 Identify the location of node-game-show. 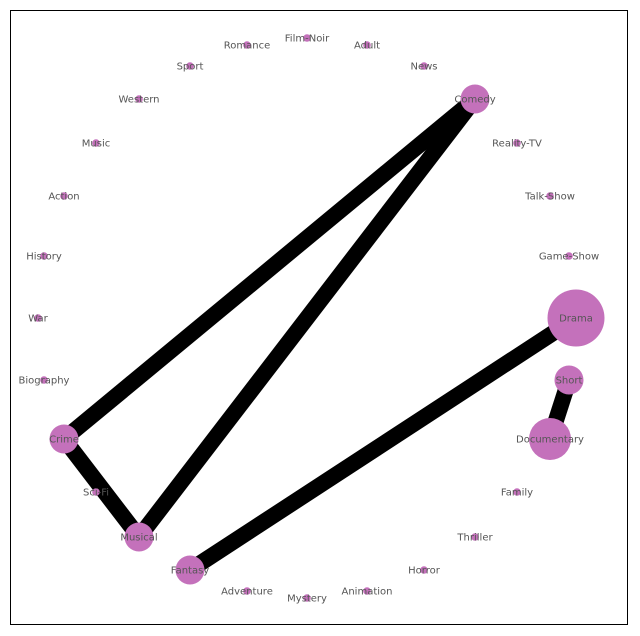
(569, 256).